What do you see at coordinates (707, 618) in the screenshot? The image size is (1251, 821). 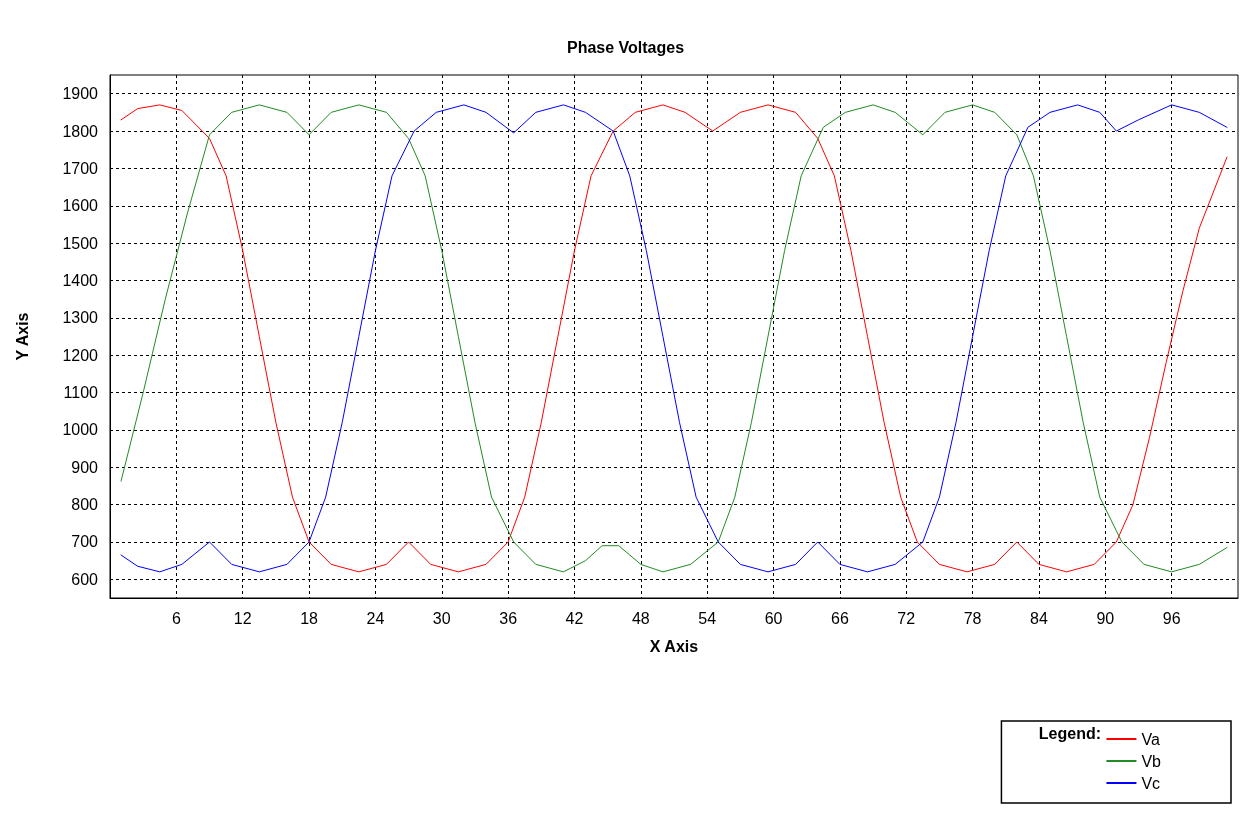 I see `x-tick-label: 54` at bounding box center [707, 618].